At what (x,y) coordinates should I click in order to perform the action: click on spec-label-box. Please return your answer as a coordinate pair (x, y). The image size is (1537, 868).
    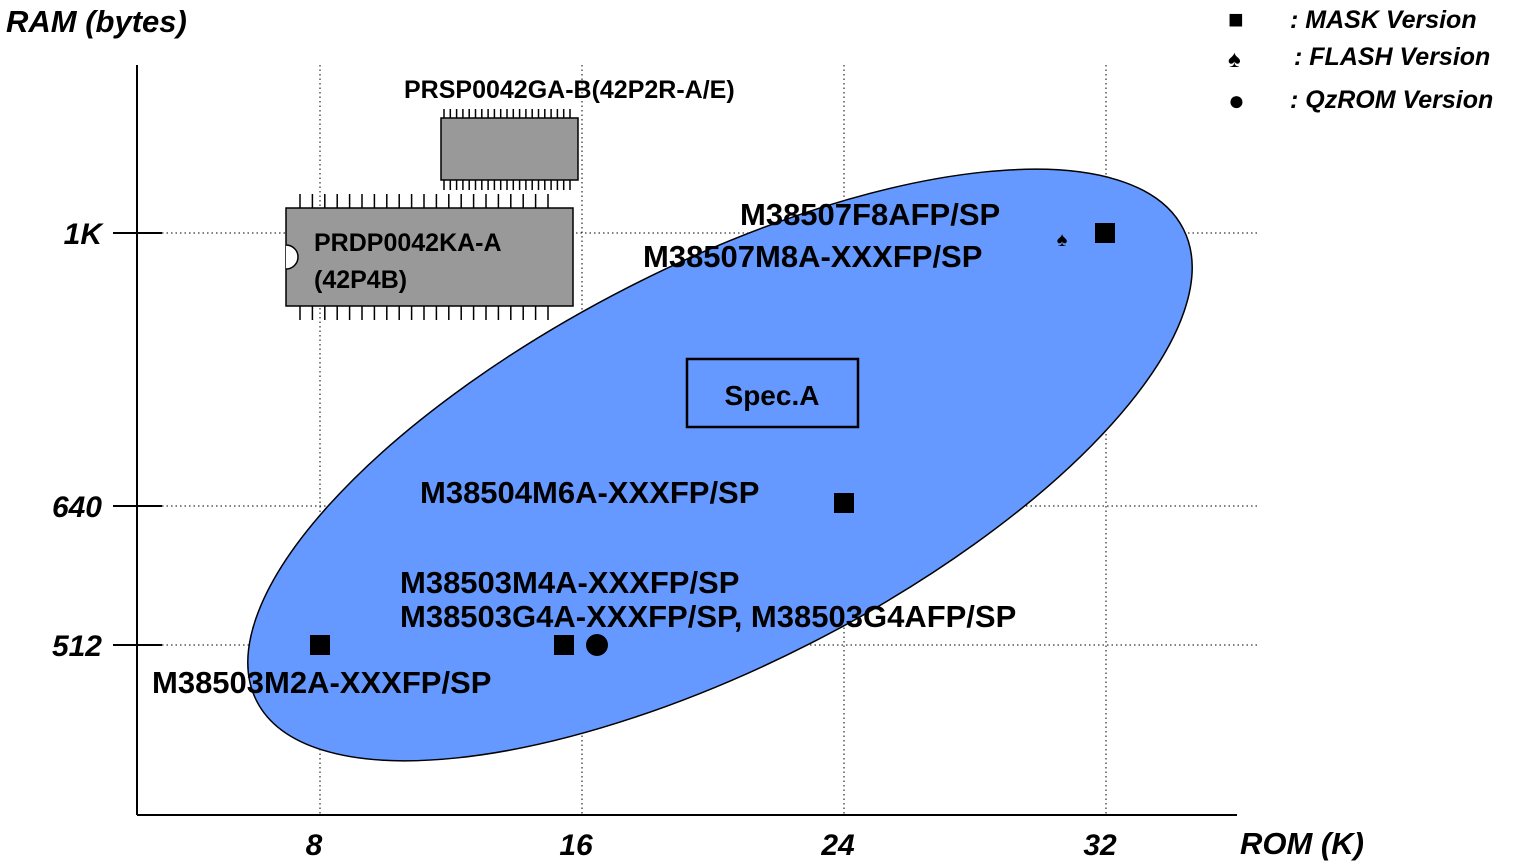
    Looking at the image, I should click on (772, 393).